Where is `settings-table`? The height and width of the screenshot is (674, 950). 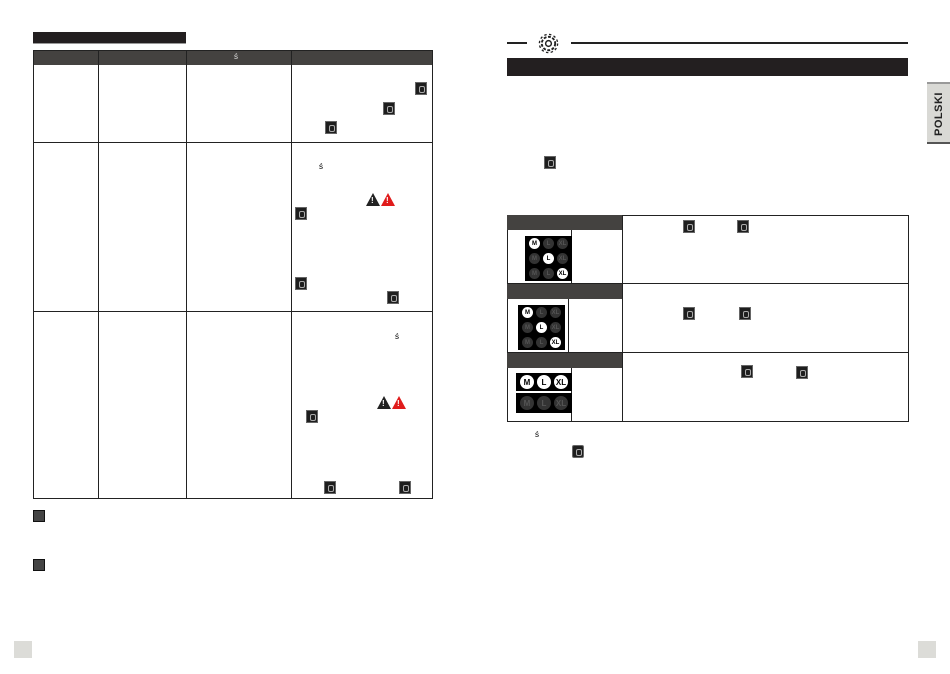
settings-table is located at coordinates (708, 318).